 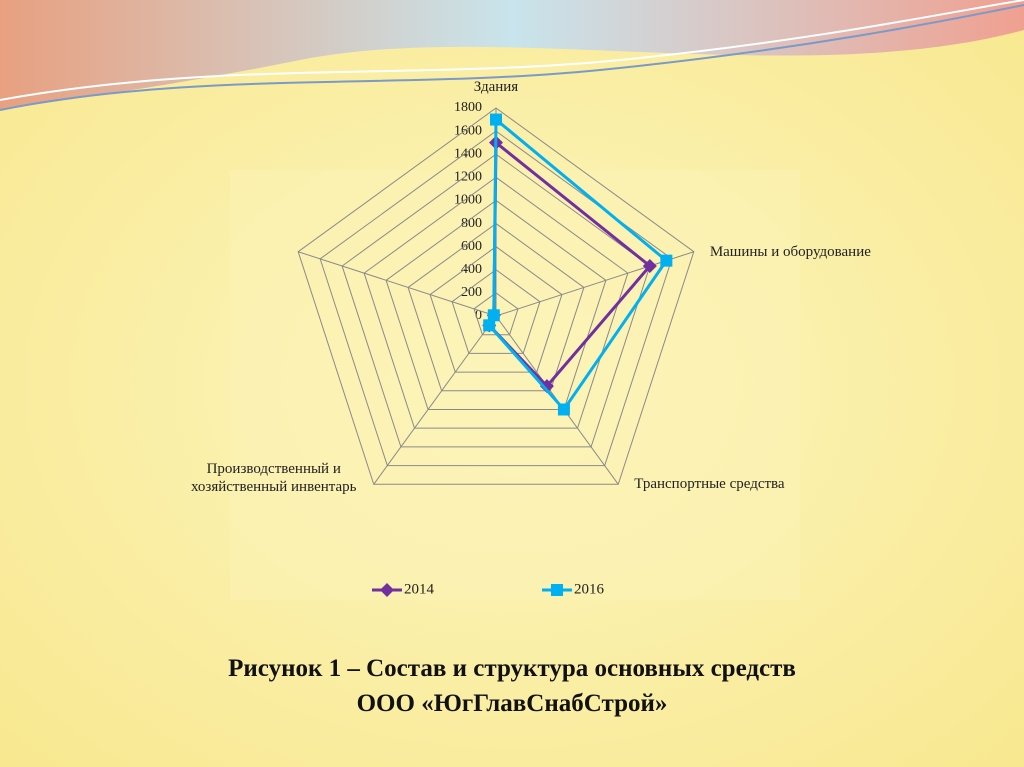 I want to click on wave, so click(x=512, y=55).